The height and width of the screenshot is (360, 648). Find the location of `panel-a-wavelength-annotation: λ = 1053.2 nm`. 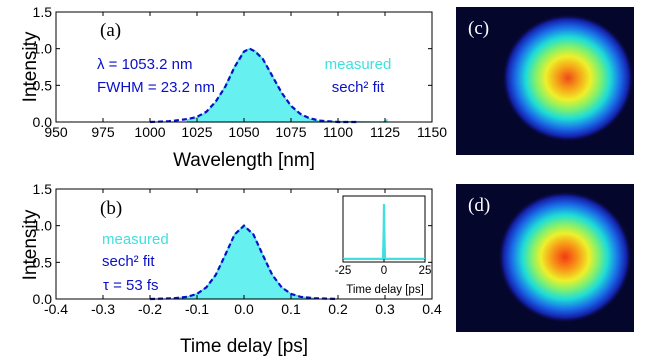

panel-a-wavelength-annotation: λ = 1053.2 nm is located at coordinates (144, 64).